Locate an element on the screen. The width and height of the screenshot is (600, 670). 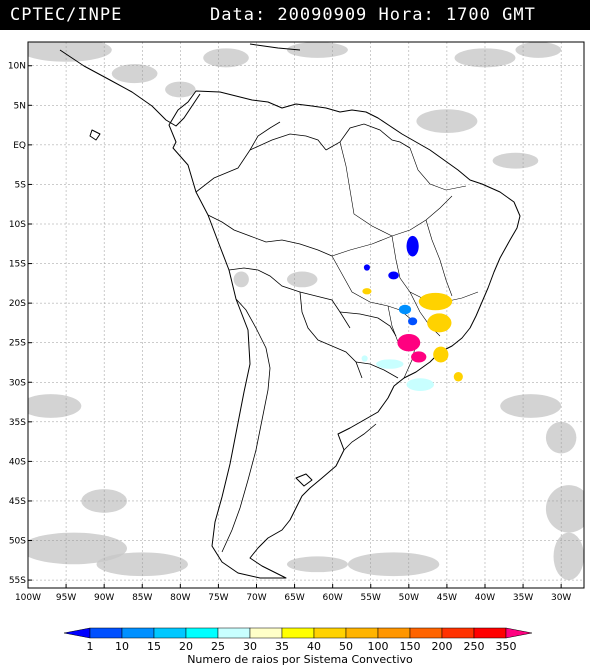
lon-tick-label: 75W is located at coordinates (218, 598).